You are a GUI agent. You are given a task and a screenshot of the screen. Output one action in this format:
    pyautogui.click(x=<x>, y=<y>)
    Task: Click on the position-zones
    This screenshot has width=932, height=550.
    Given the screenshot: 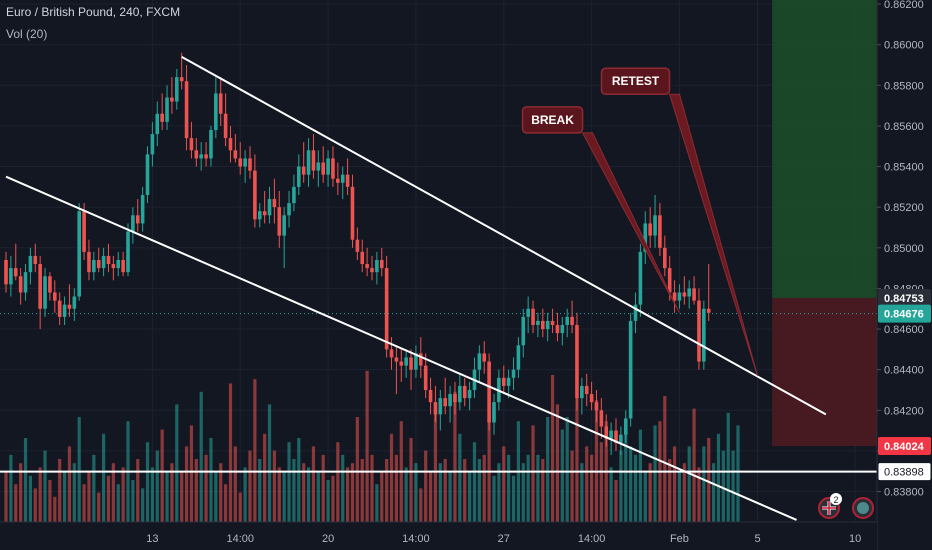 What is the action you would take?
    pyautogui.click(x=828, y=223)
    